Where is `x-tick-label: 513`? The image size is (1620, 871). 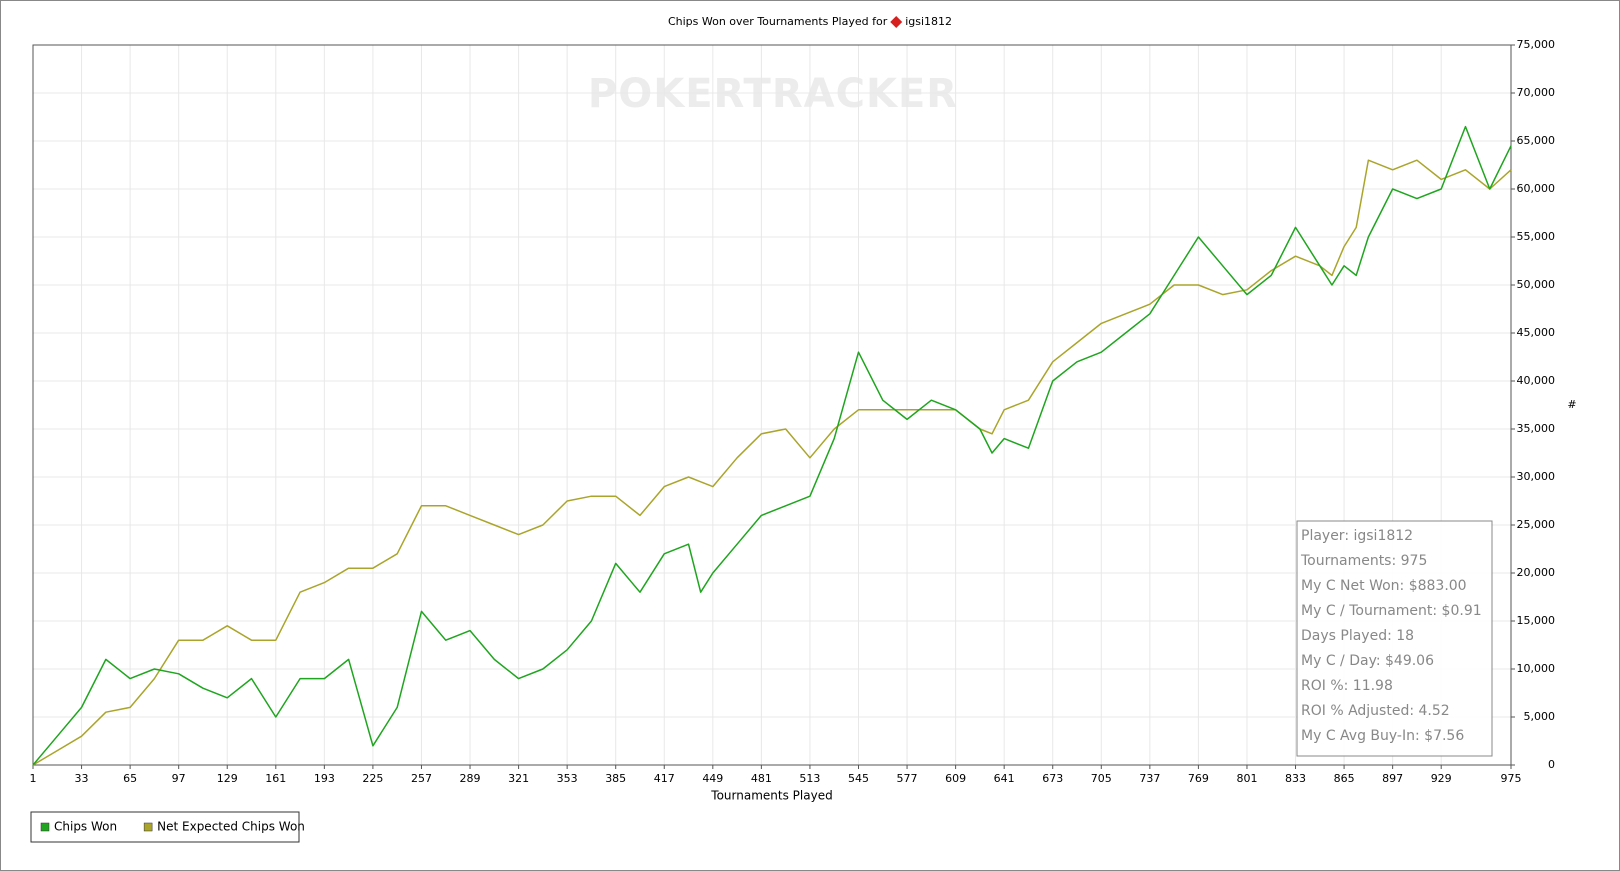
x-tick-label: 513 is located at coordinates (809, 778).